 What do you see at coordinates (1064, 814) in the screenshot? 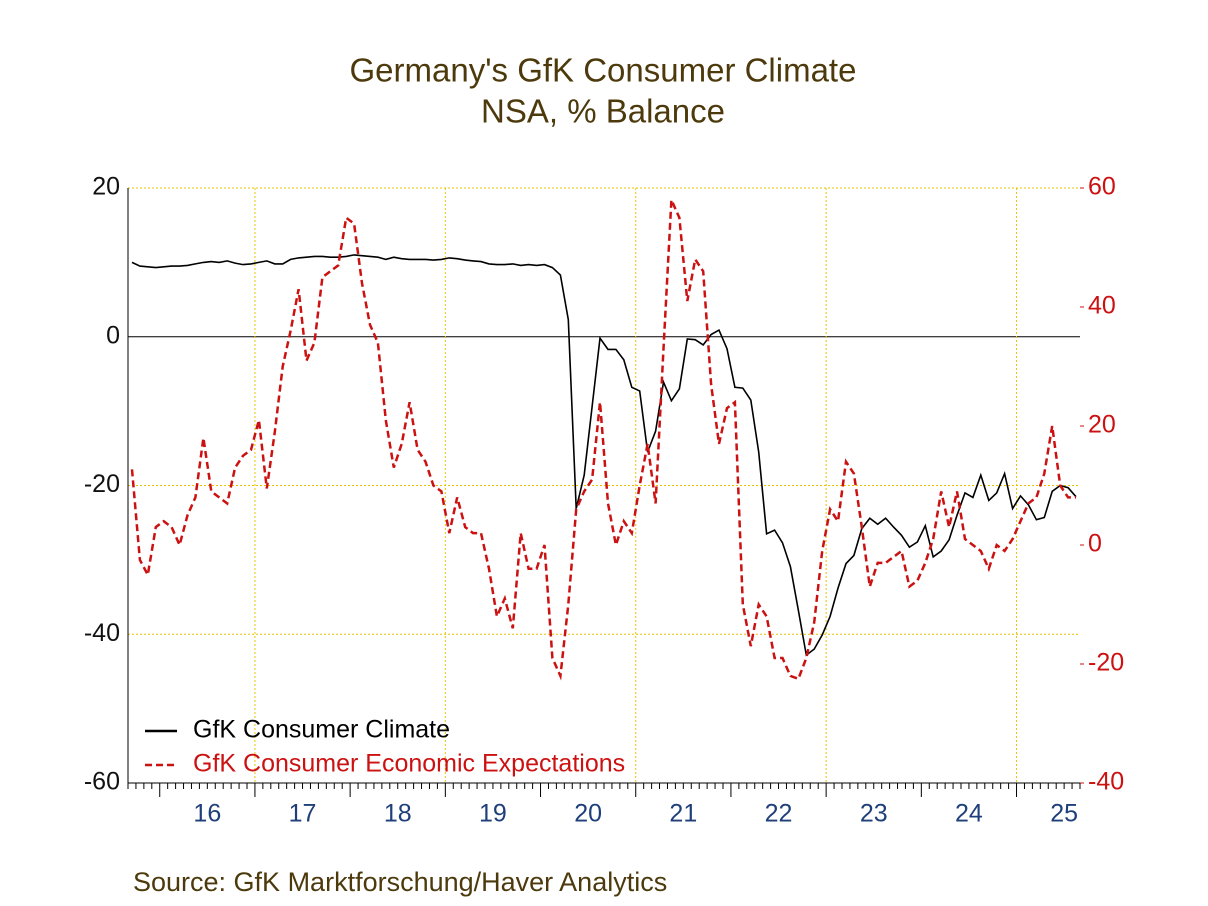
I see `x-tick-label: 25` at bounding box center [1064, 814].